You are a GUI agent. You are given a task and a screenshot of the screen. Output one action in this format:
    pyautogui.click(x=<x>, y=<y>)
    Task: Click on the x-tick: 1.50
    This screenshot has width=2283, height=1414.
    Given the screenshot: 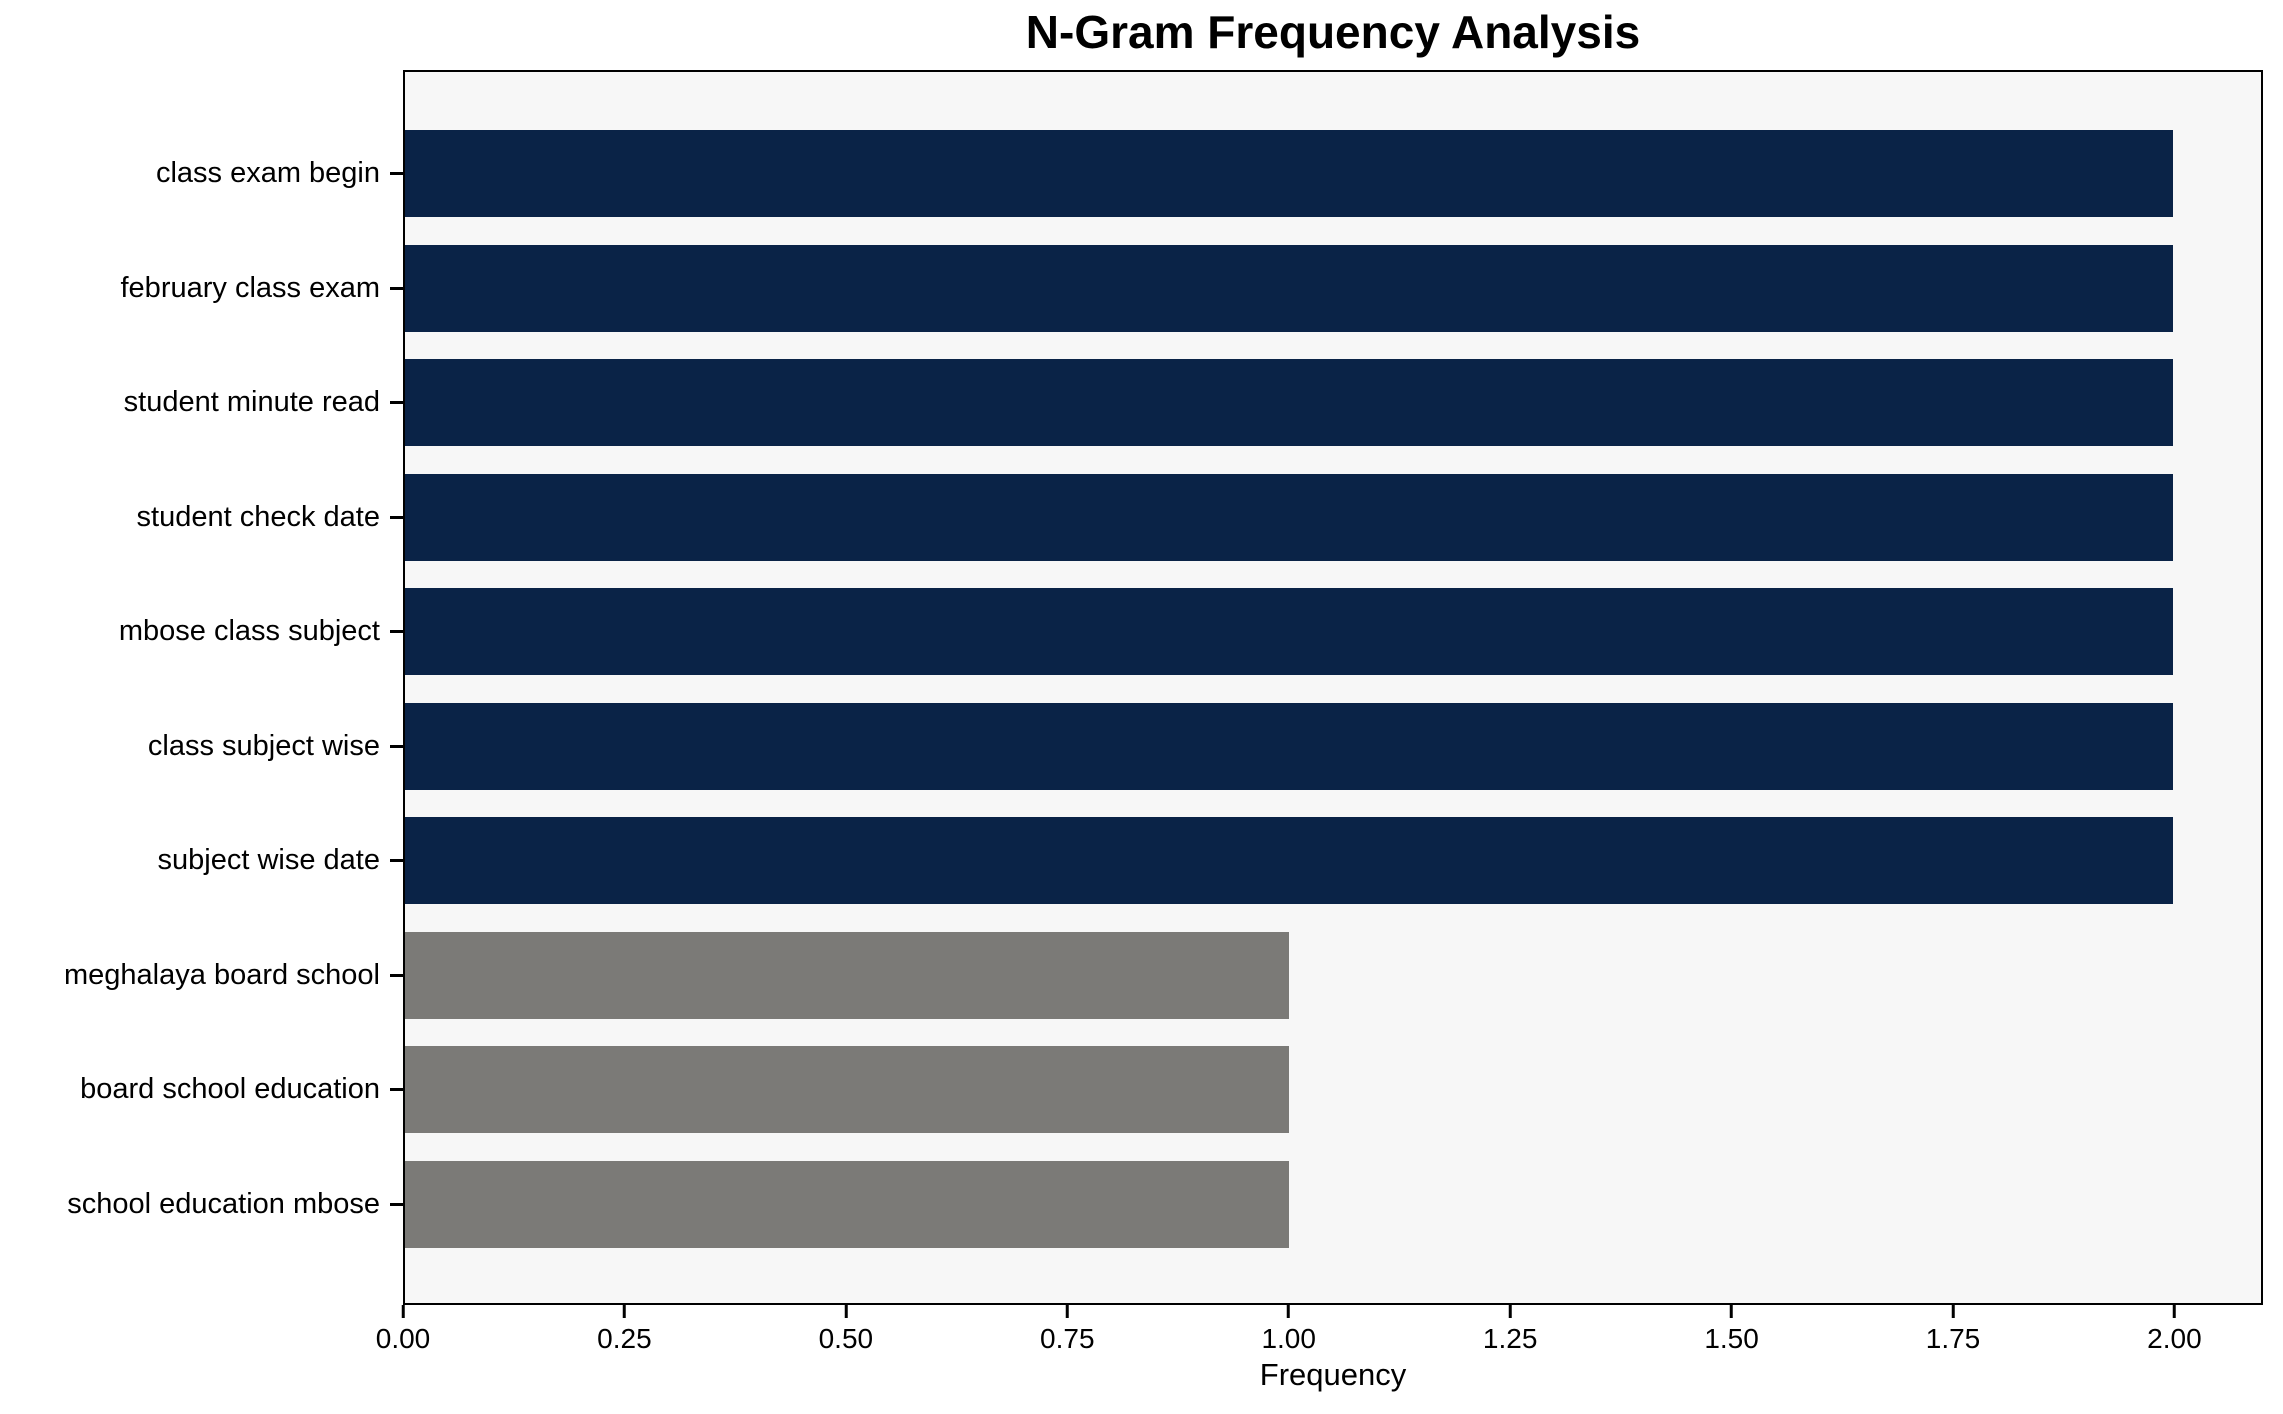 What is the action you would take?
    pyautogui.click(x=1731, y=1329)
    